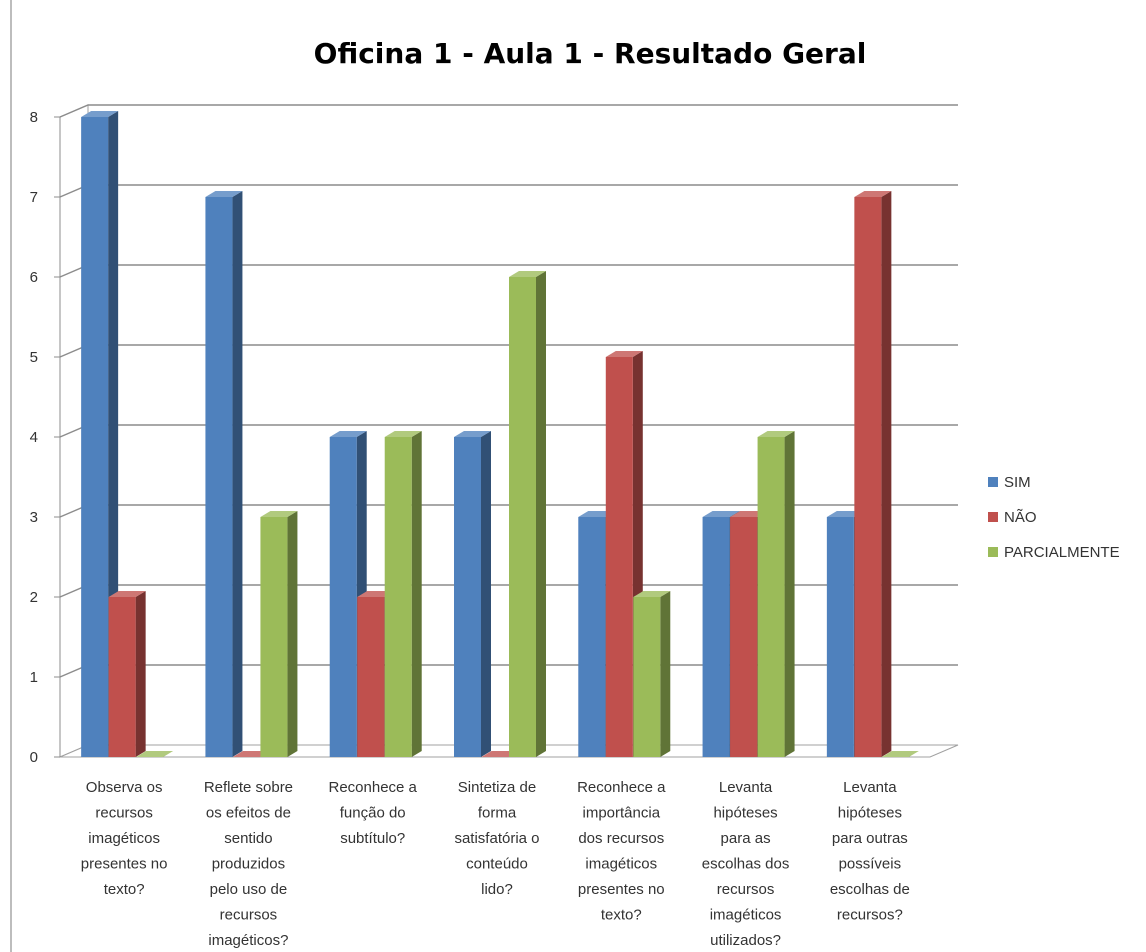 The image size is (1146, 952). Describe the element at coordinates (1062, 552) in the screenshot. I see `legend-label: PARCIALMENTE` at that location.